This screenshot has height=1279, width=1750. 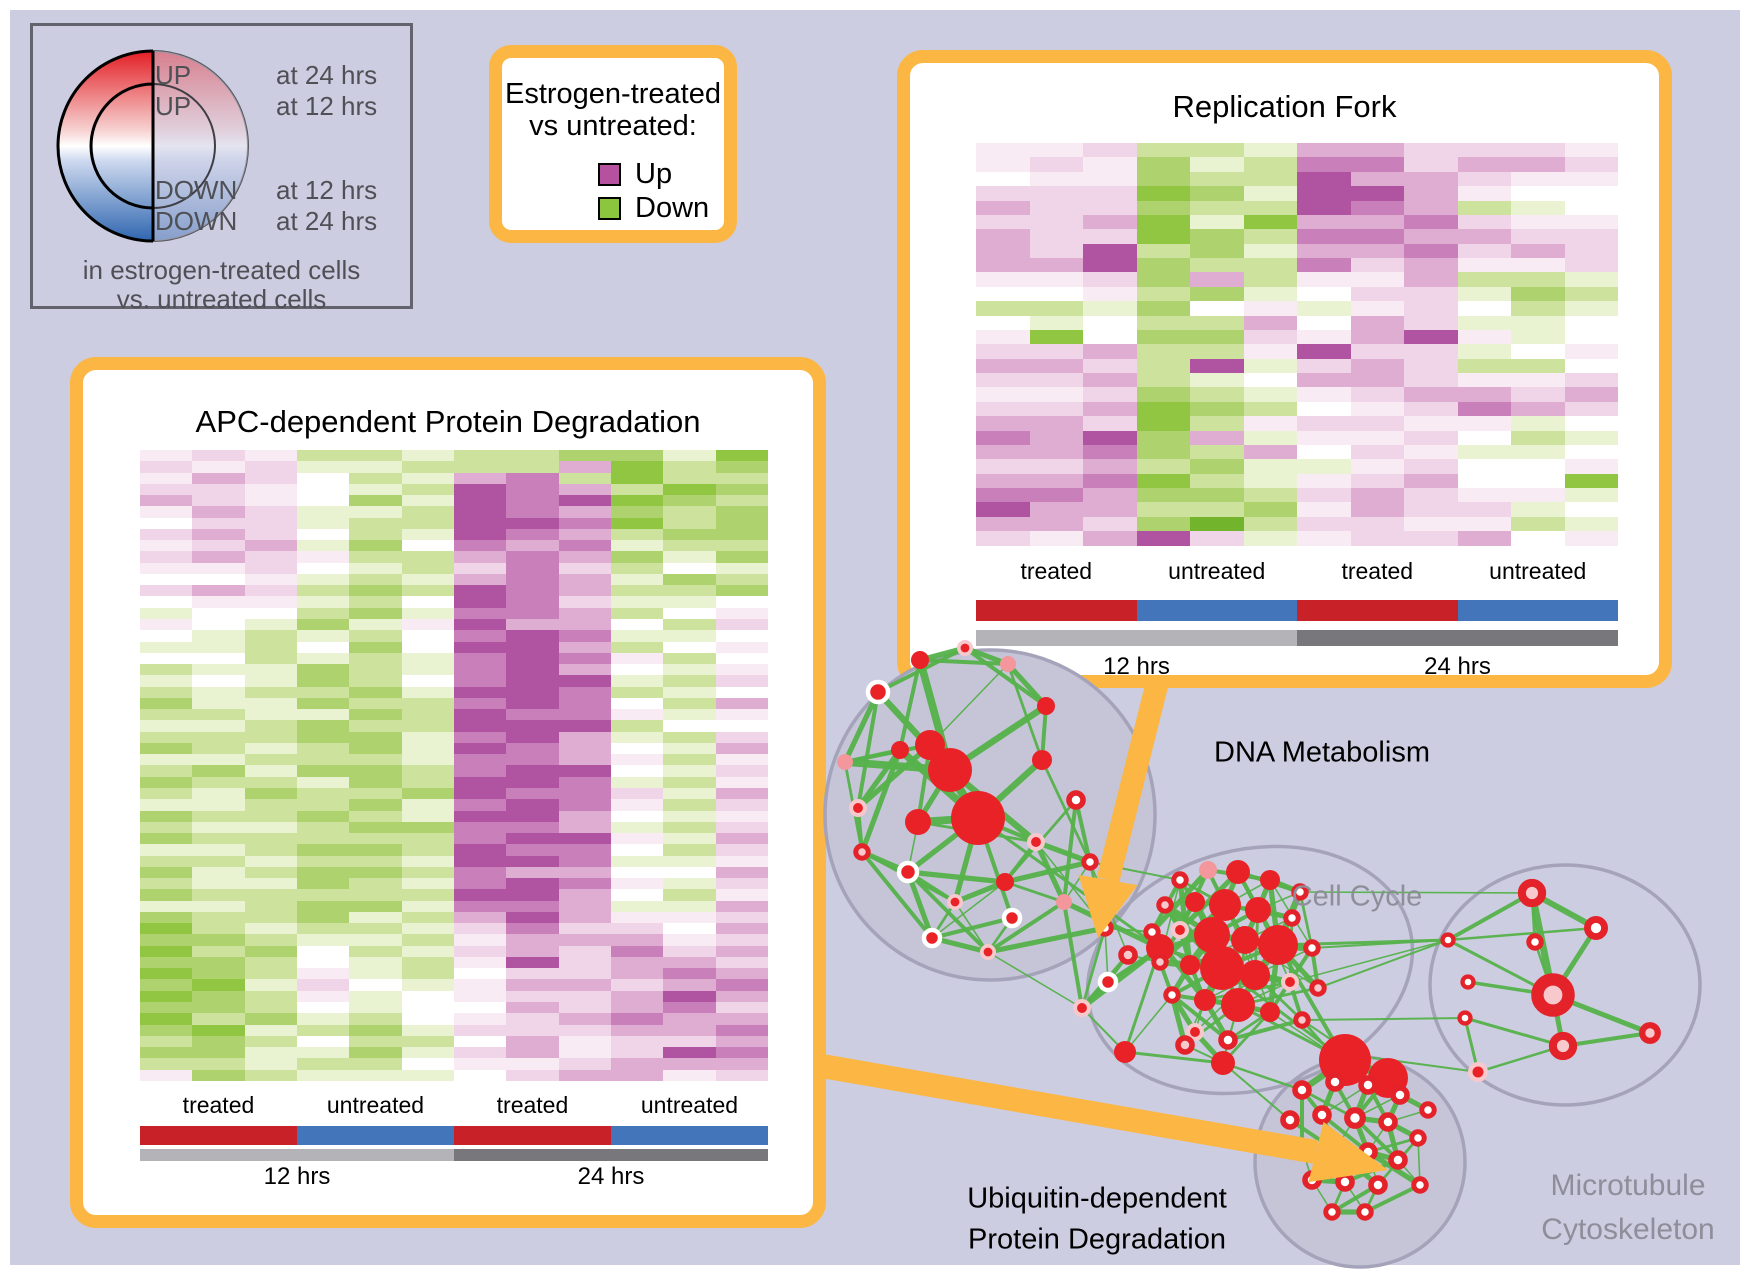 I want to click on ring-row-down12-time: at 12 hrs, so click(x=327, y=190).